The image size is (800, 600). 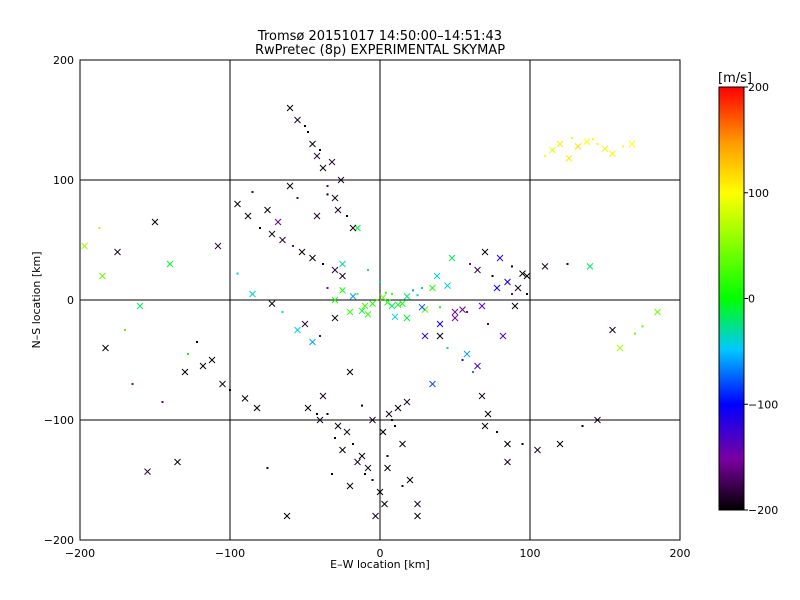 What do you see at coordinates (731, 298) in the screenshot?
I see `colorbar` at bounding box center [731, 298].